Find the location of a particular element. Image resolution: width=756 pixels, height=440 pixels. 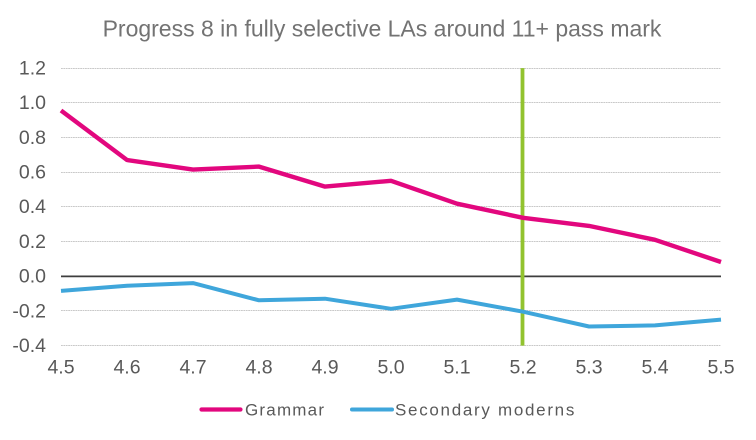

svg-text: 0.6 is located at coordinates (32, 173).